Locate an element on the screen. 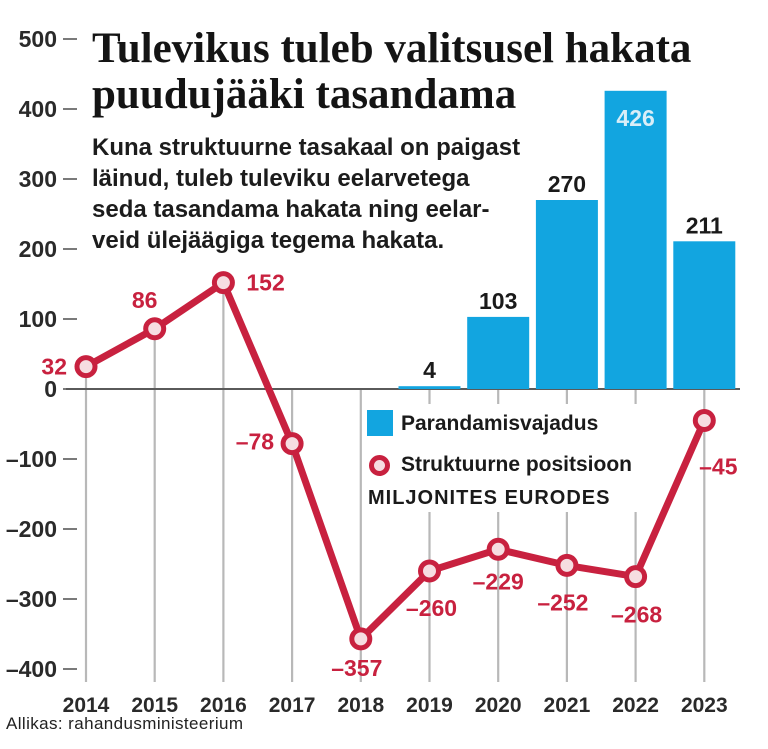 Image resolution: width=768 pixels, height=749 pixels. point-2018 is located at coordinates (361, 639).